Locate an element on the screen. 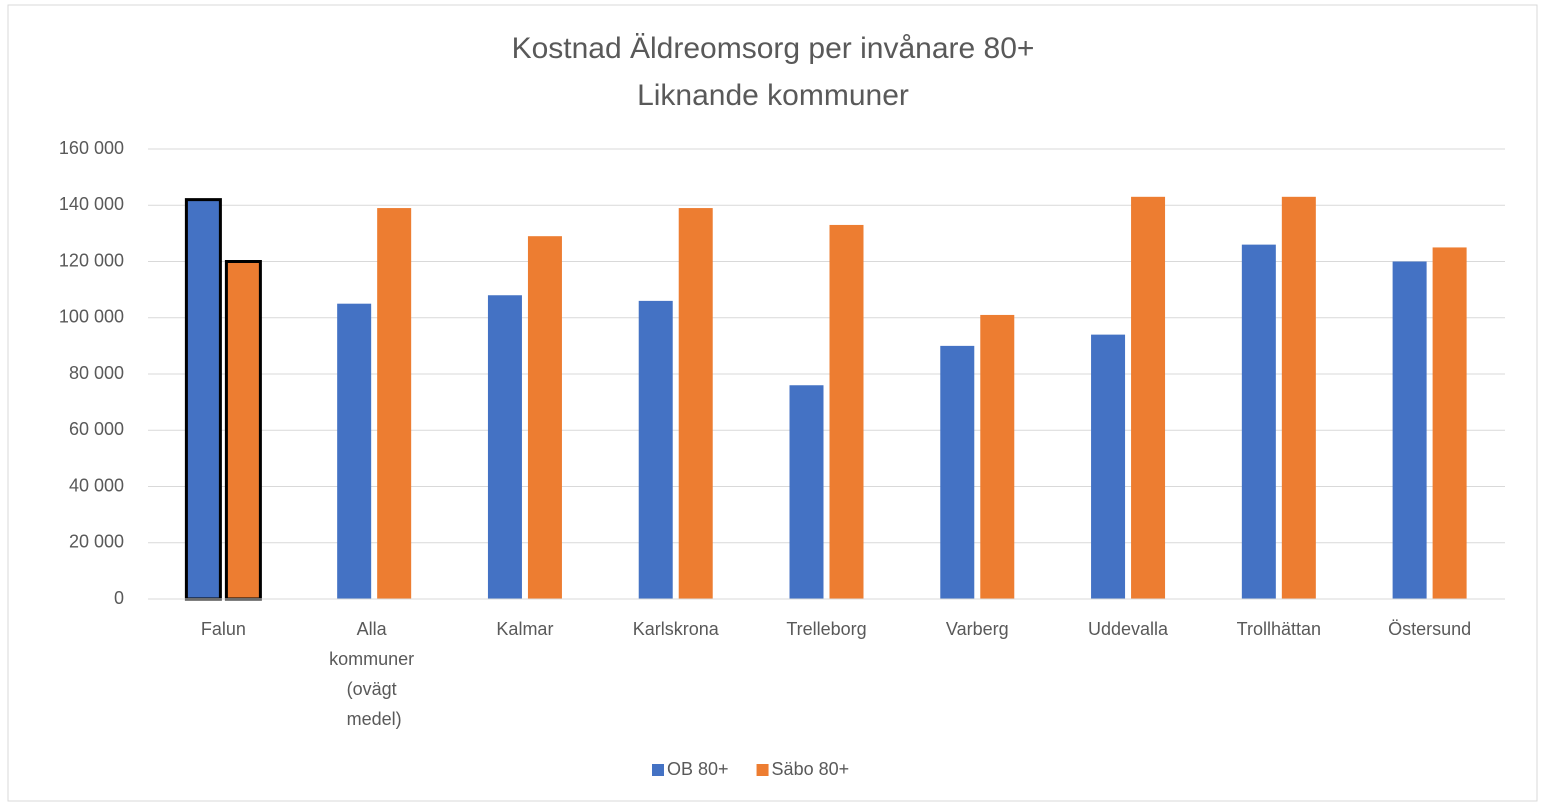 Image resolution: width=1545 pixels, height=810 pixels. x-tick-label: Varberg is located at coordinates (977, 629).